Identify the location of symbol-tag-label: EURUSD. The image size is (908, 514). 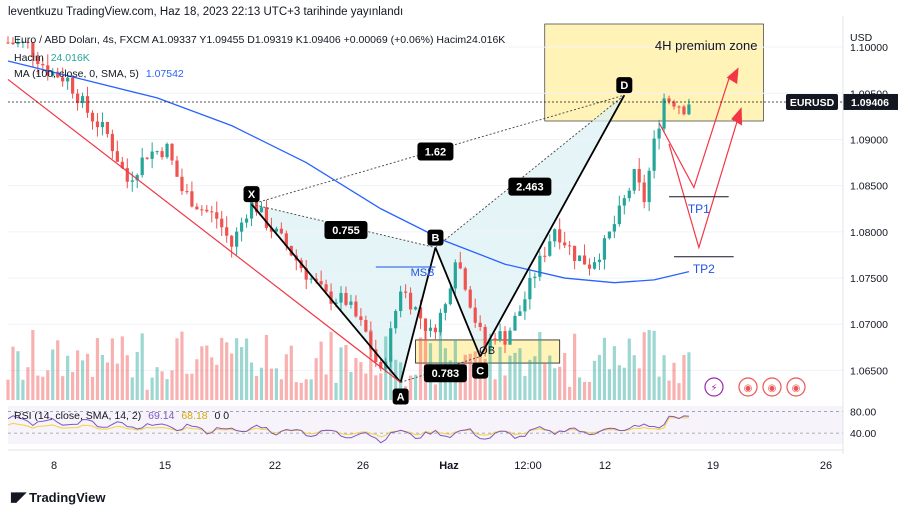
(812, 103).